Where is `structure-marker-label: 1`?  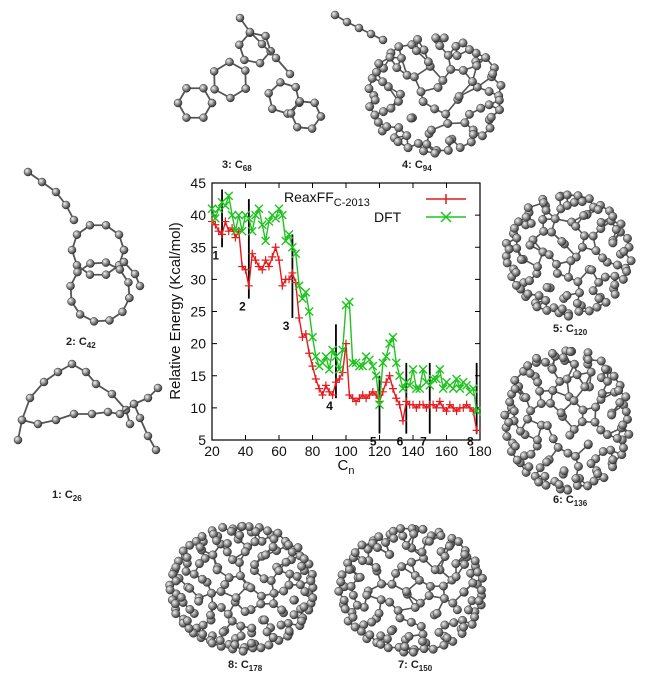 structure-marker-label: 1 is located at coordinates (215, 255).